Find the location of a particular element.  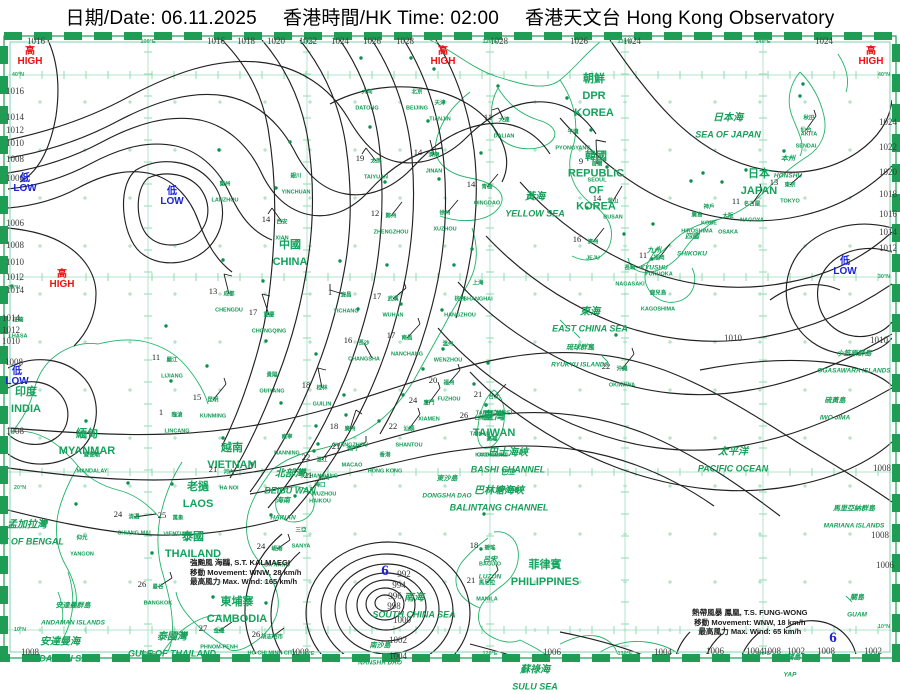

sea-label: 蘇祿海 SULU SEA is located at coordinates (535, 677).